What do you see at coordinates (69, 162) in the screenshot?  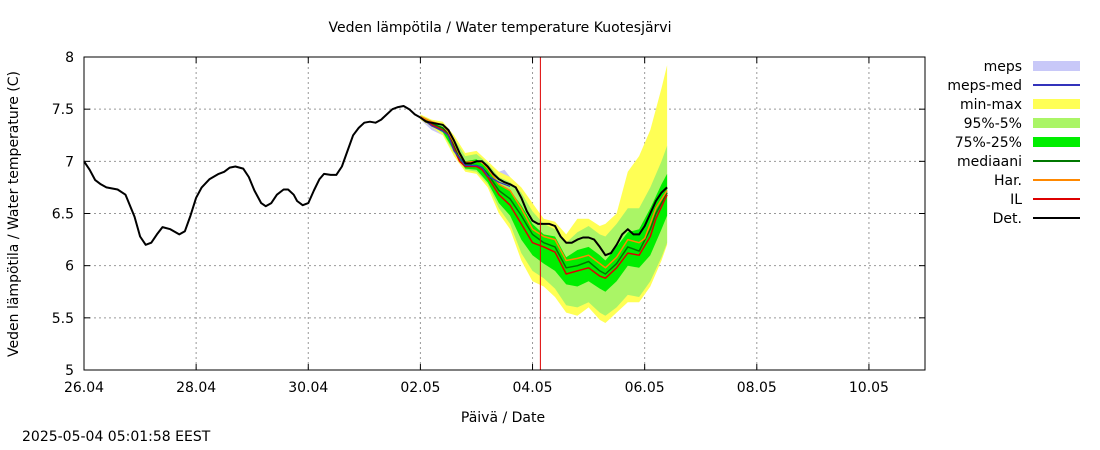 I see `y-tick-label: 7` at bounding box center [69, 162].